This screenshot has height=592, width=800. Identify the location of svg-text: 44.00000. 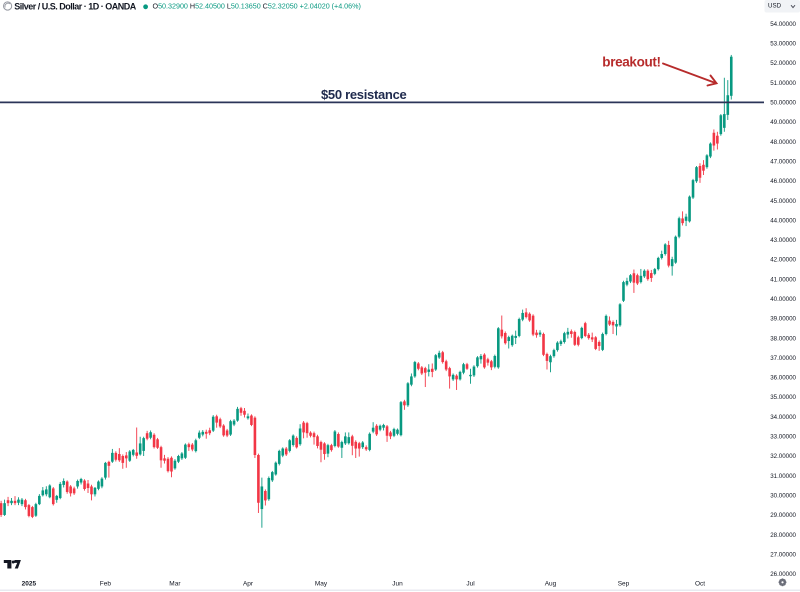
(783, 220).